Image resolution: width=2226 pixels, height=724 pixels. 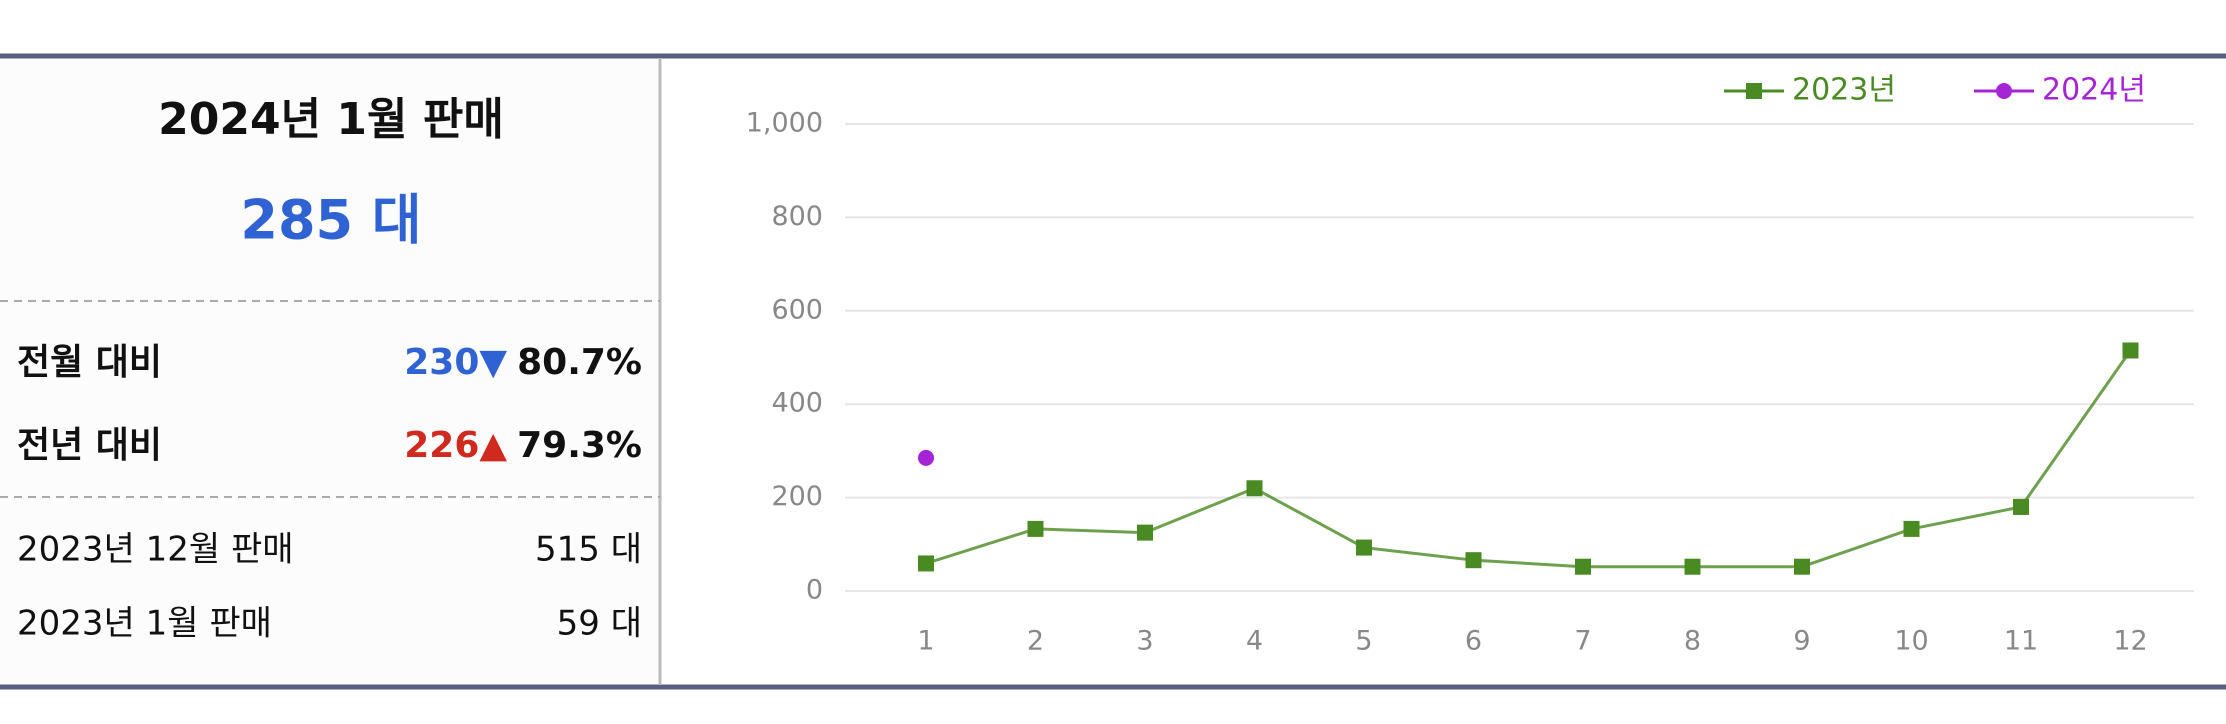 I want to click on x-tick-label: 10, so click(x=1911, y=641).